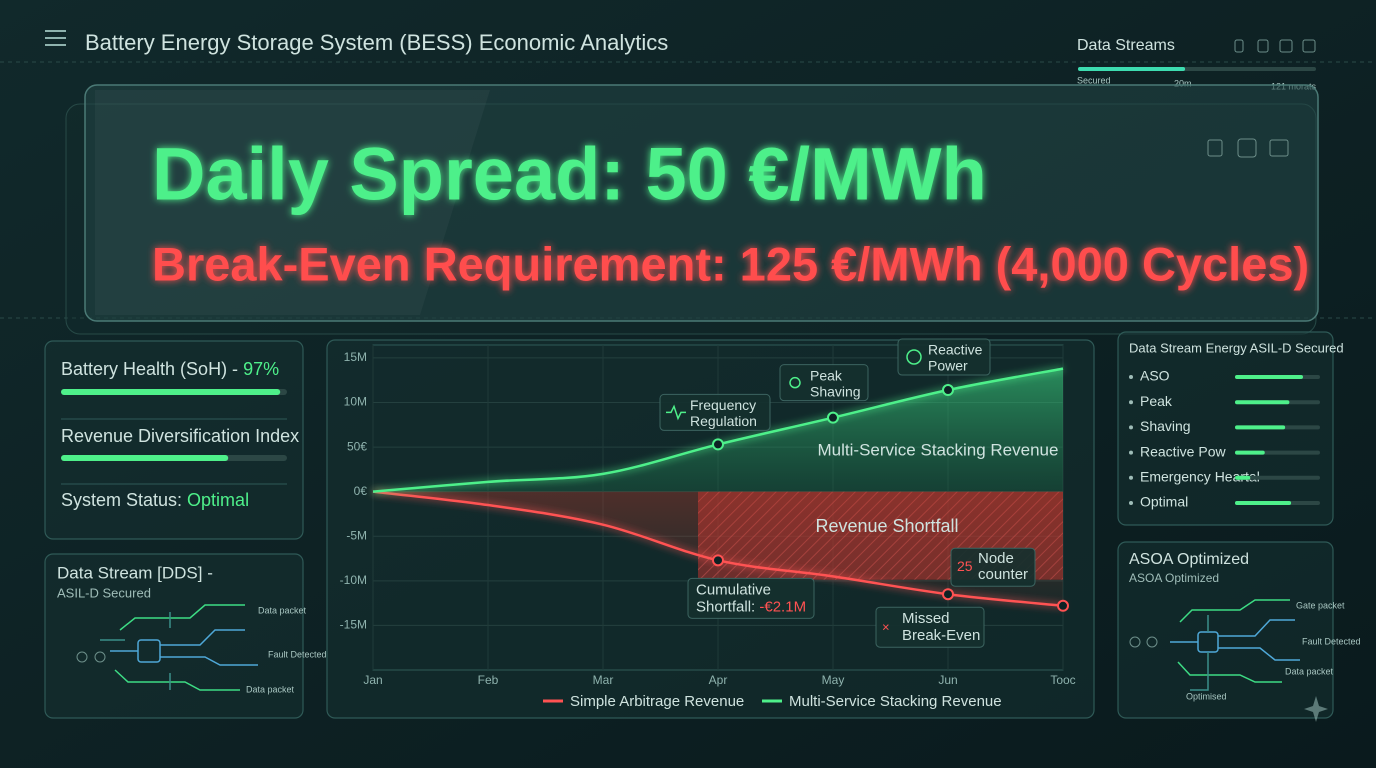 This screenshot has height=768, width=1376. What do you see at coordinates (1236, 347) in the screenshot?
I see `panel-title: Data Stream Energy ASIL-D Secured` at bounding box center [1236, 347].